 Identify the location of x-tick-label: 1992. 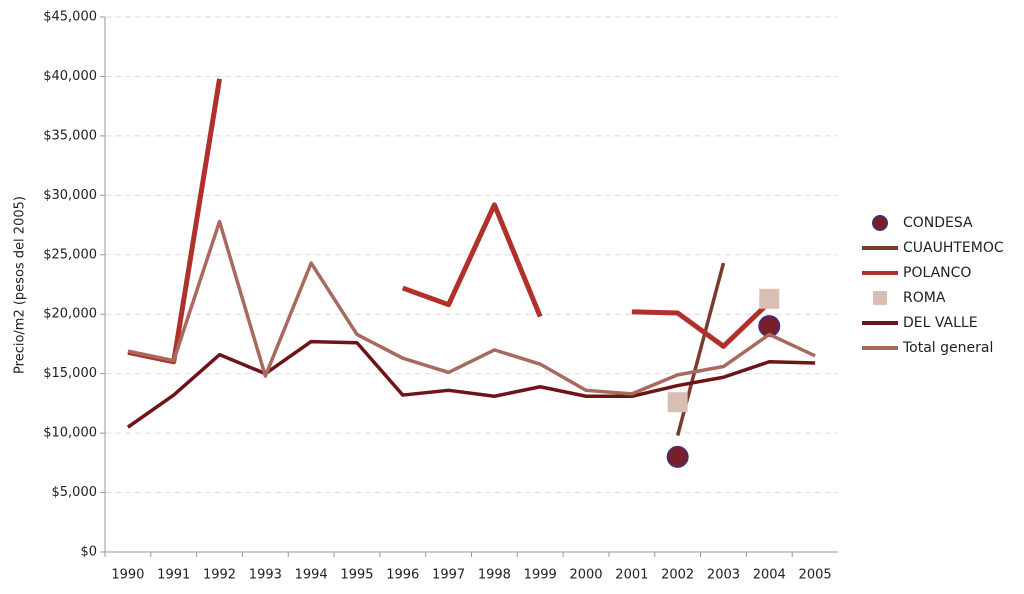
(219, 575).